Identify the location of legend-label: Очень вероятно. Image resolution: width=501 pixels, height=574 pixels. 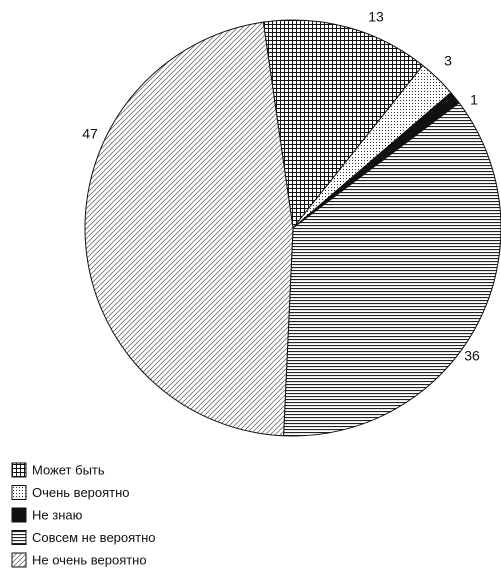
(81, 492).